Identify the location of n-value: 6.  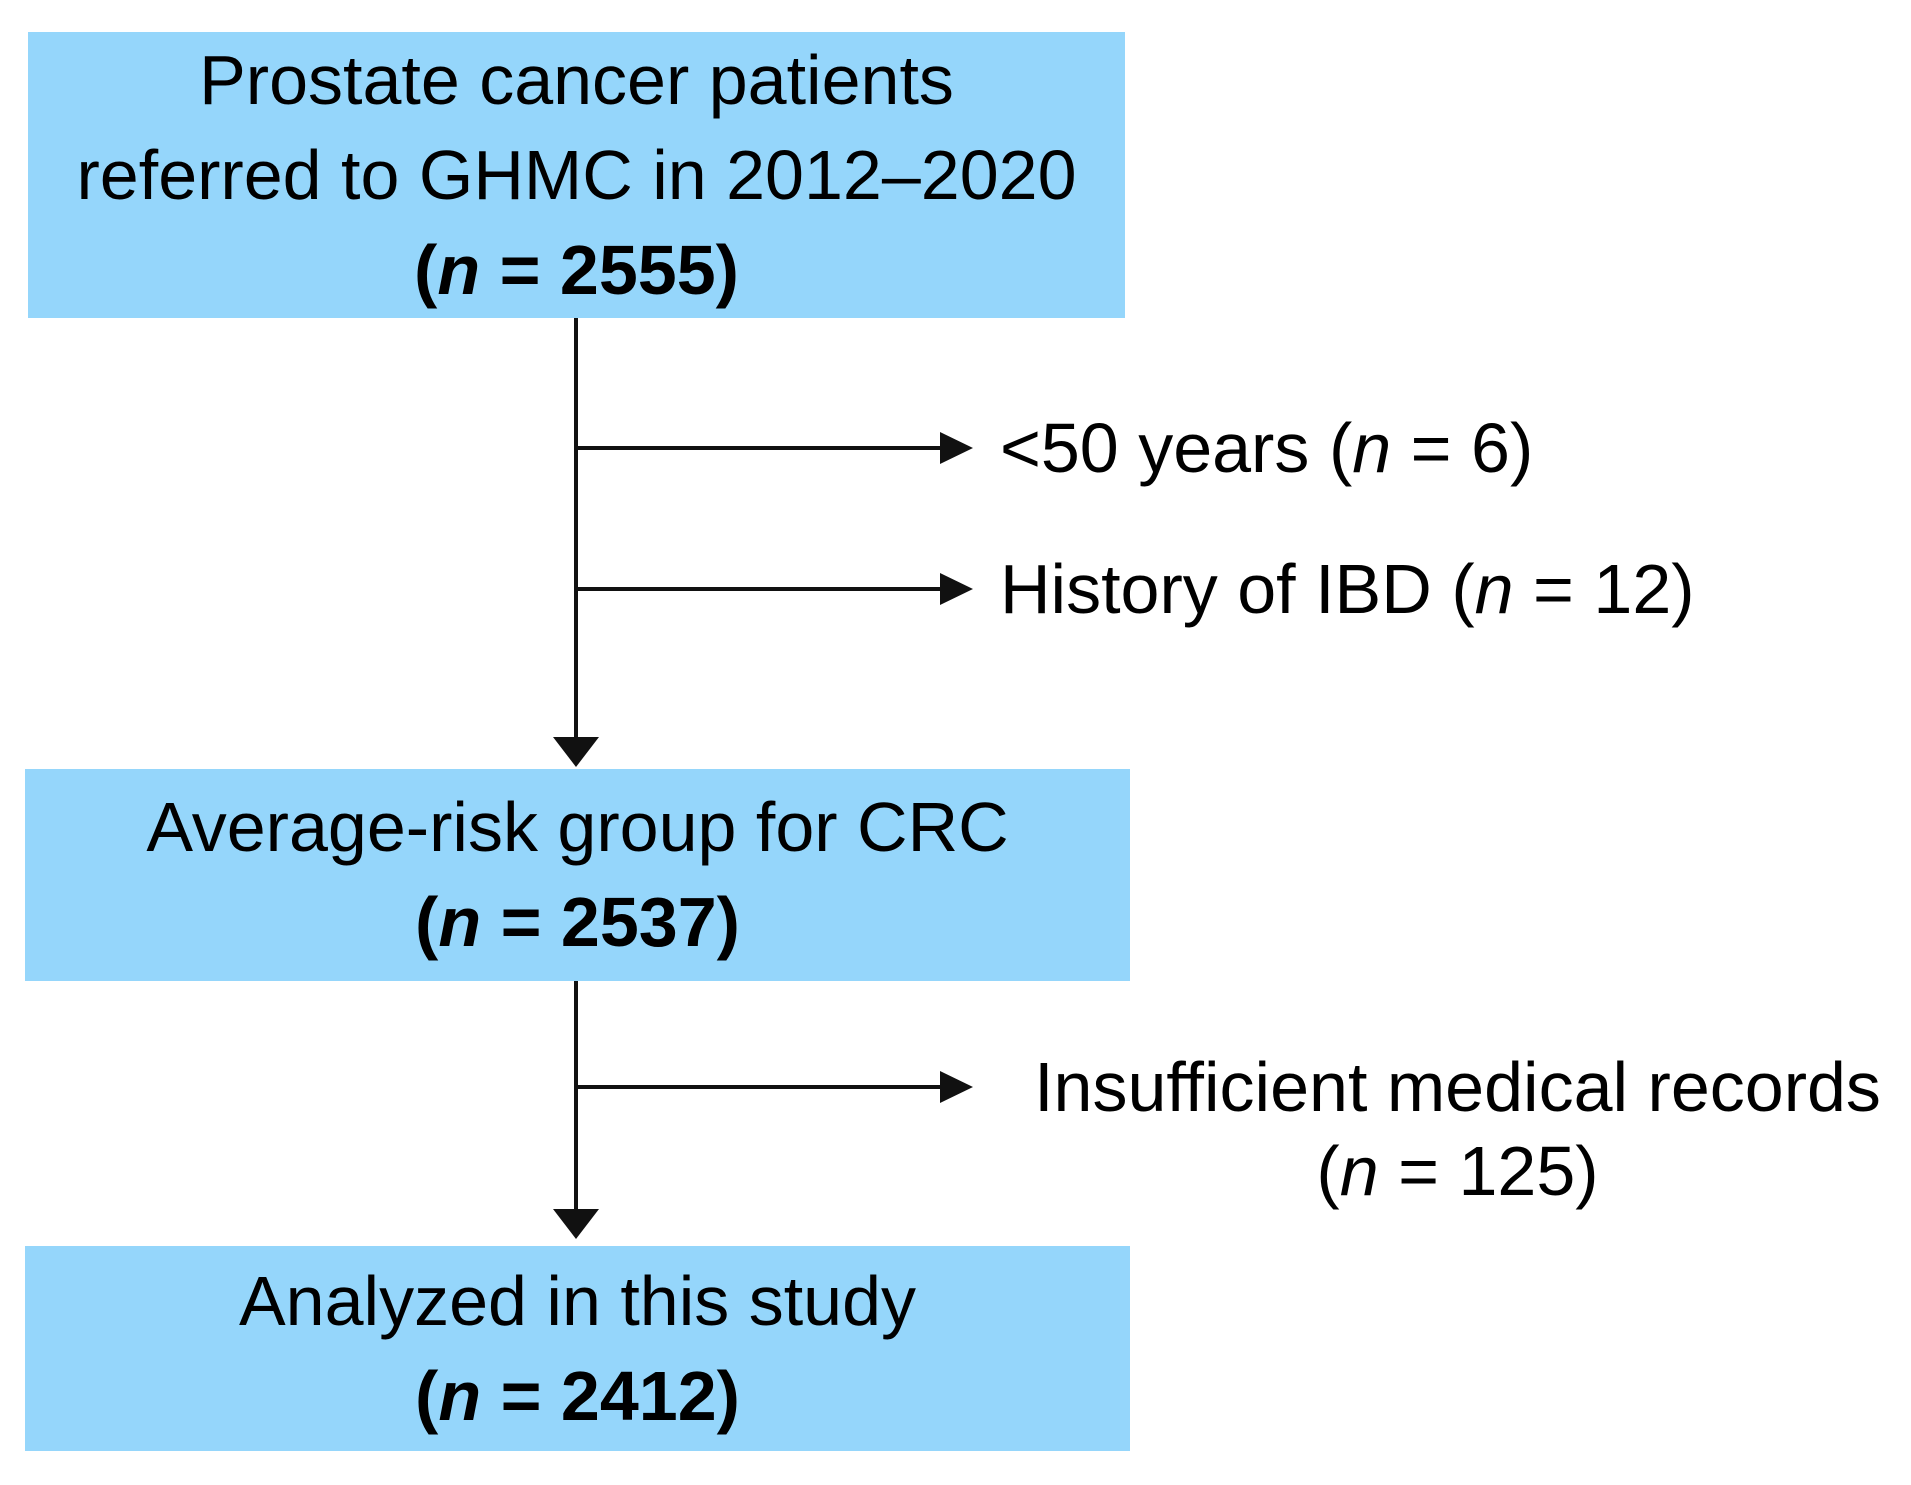
(1490, 448).